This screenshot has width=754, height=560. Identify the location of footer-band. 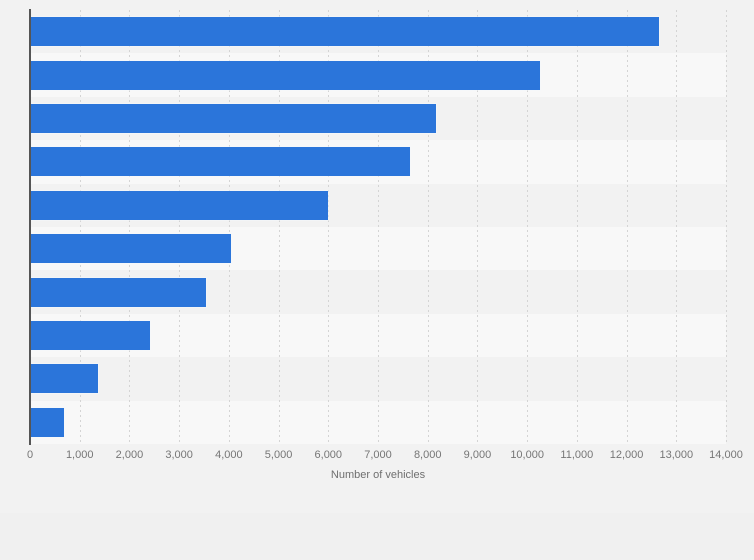
(377, 536).